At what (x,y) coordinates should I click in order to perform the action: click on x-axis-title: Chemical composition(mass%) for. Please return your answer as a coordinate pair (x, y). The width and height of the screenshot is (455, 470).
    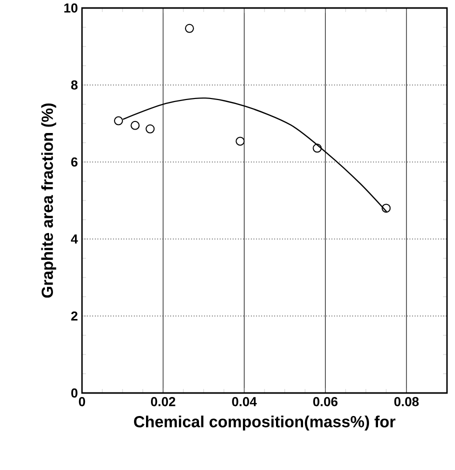
    Looking at the image, I should click on (265, 423).